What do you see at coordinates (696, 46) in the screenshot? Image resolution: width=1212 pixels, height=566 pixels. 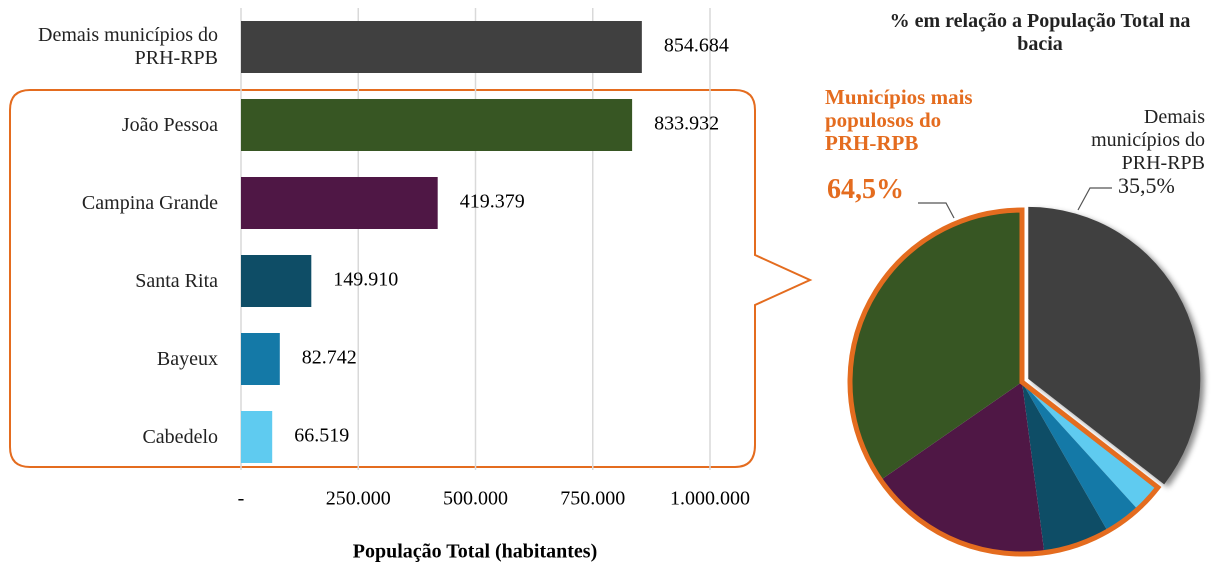 I see `value-label: 854.684` at bounding box center [696, 46].